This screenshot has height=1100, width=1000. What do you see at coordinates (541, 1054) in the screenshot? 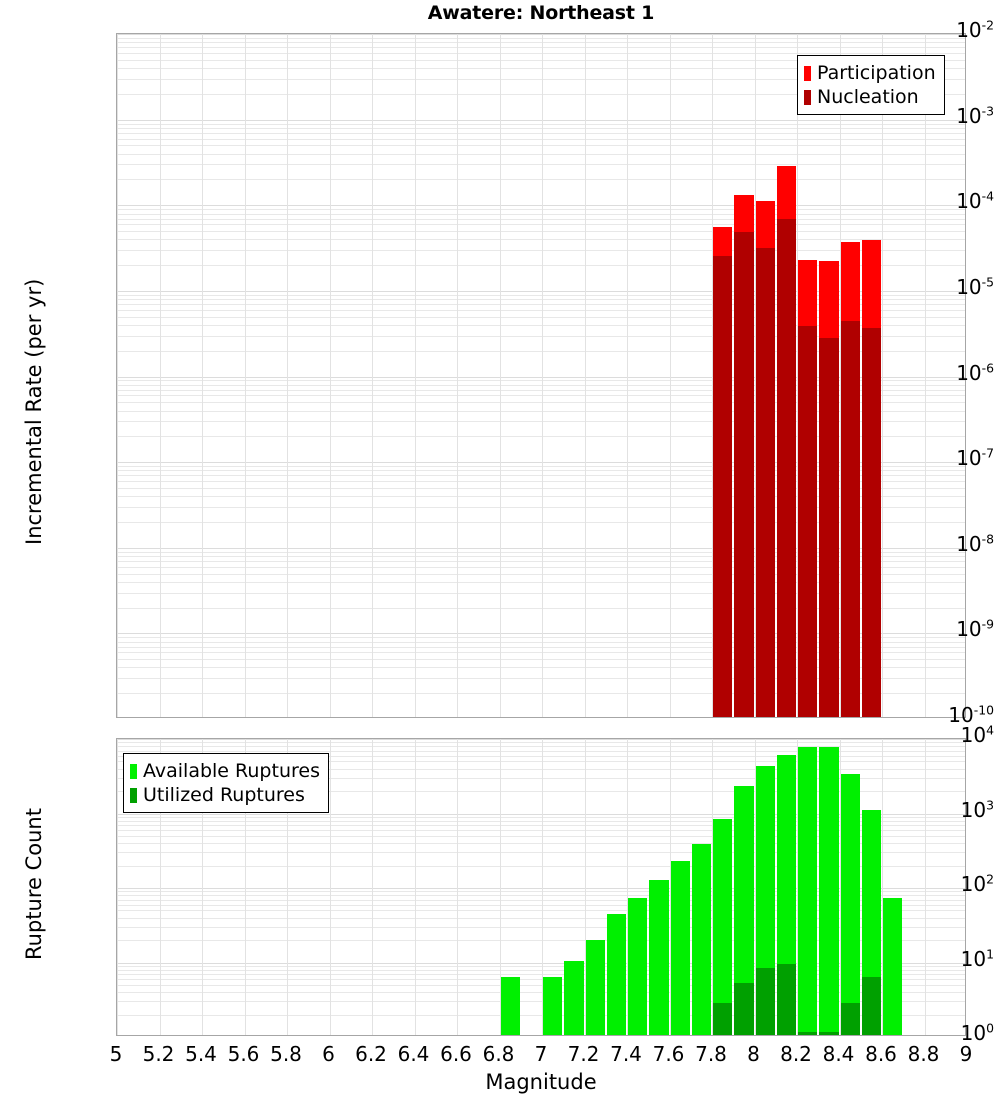
I see `x-axis-tick-label: 7` at bounding box center [541, 1054].